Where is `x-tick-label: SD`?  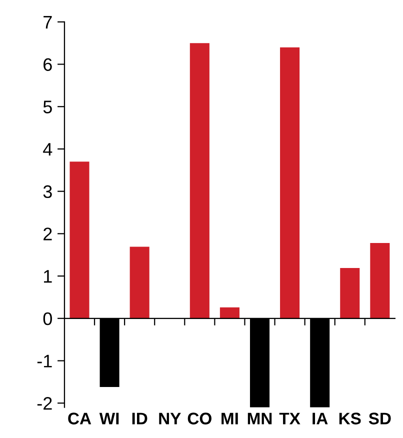 x-tick-label: SD is located at coordinates (379, 418).